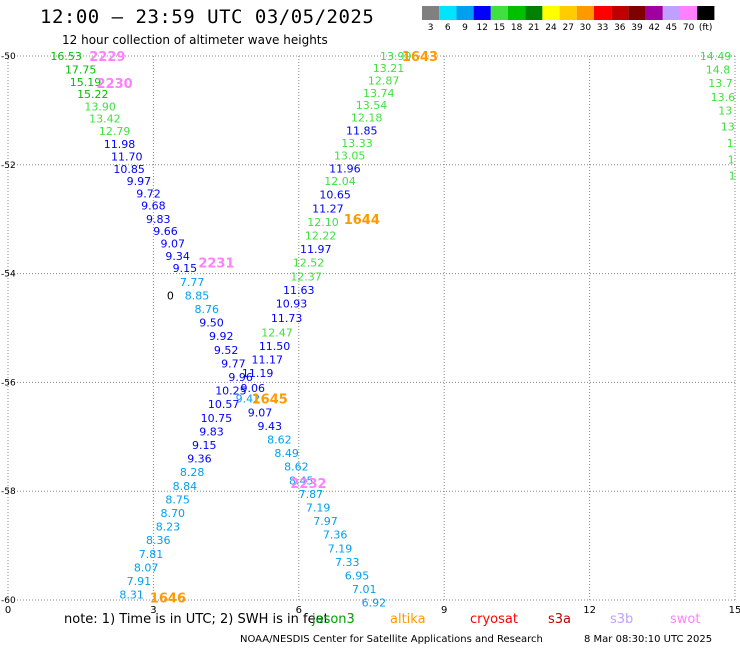  Describe the element at coordinates (8, 166) in the screenshot. I see `y-tick-label: -52` at that location.